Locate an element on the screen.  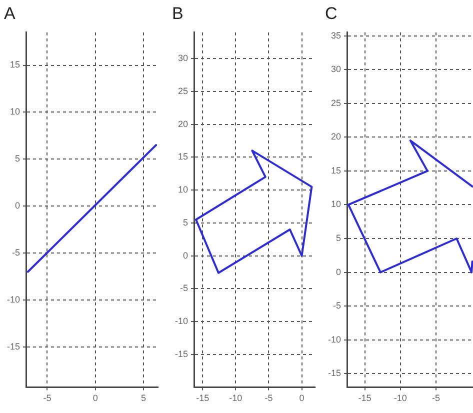
chart-title: C is located at coordinates (331, 13).